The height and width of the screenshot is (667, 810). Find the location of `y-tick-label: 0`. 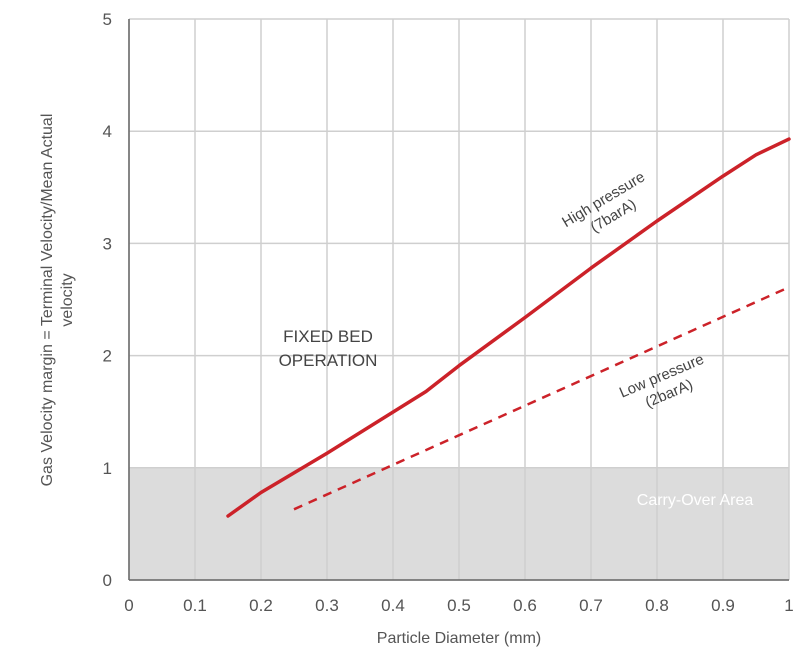

y-tick-label: 0 is located at coordinates (107, 580).